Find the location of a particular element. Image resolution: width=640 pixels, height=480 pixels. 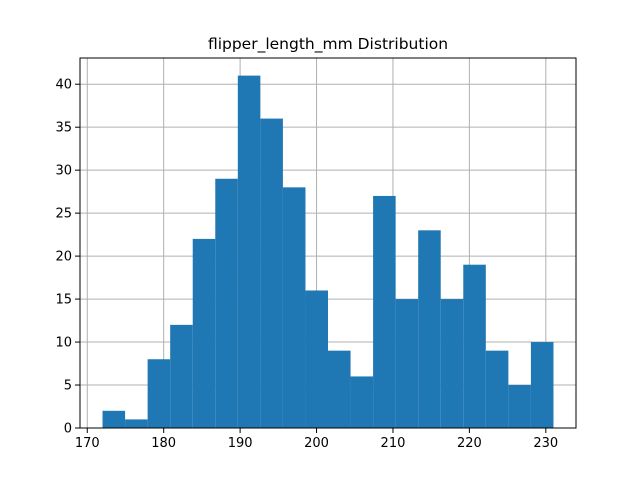

y-axis-ticks: 0 5 10 15 20 25 30 35 40 is located at coordinates (67, 257).